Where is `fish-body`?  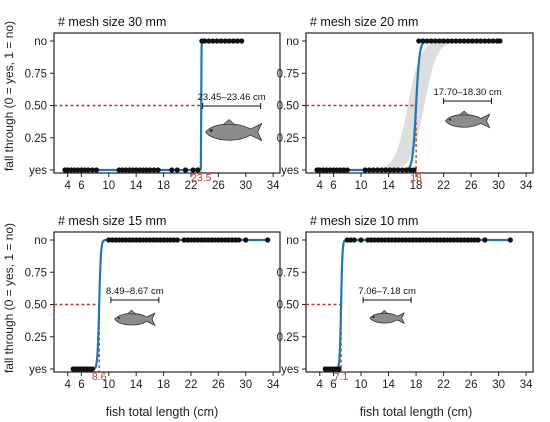 fish-body is located at coordinates (387, 318).